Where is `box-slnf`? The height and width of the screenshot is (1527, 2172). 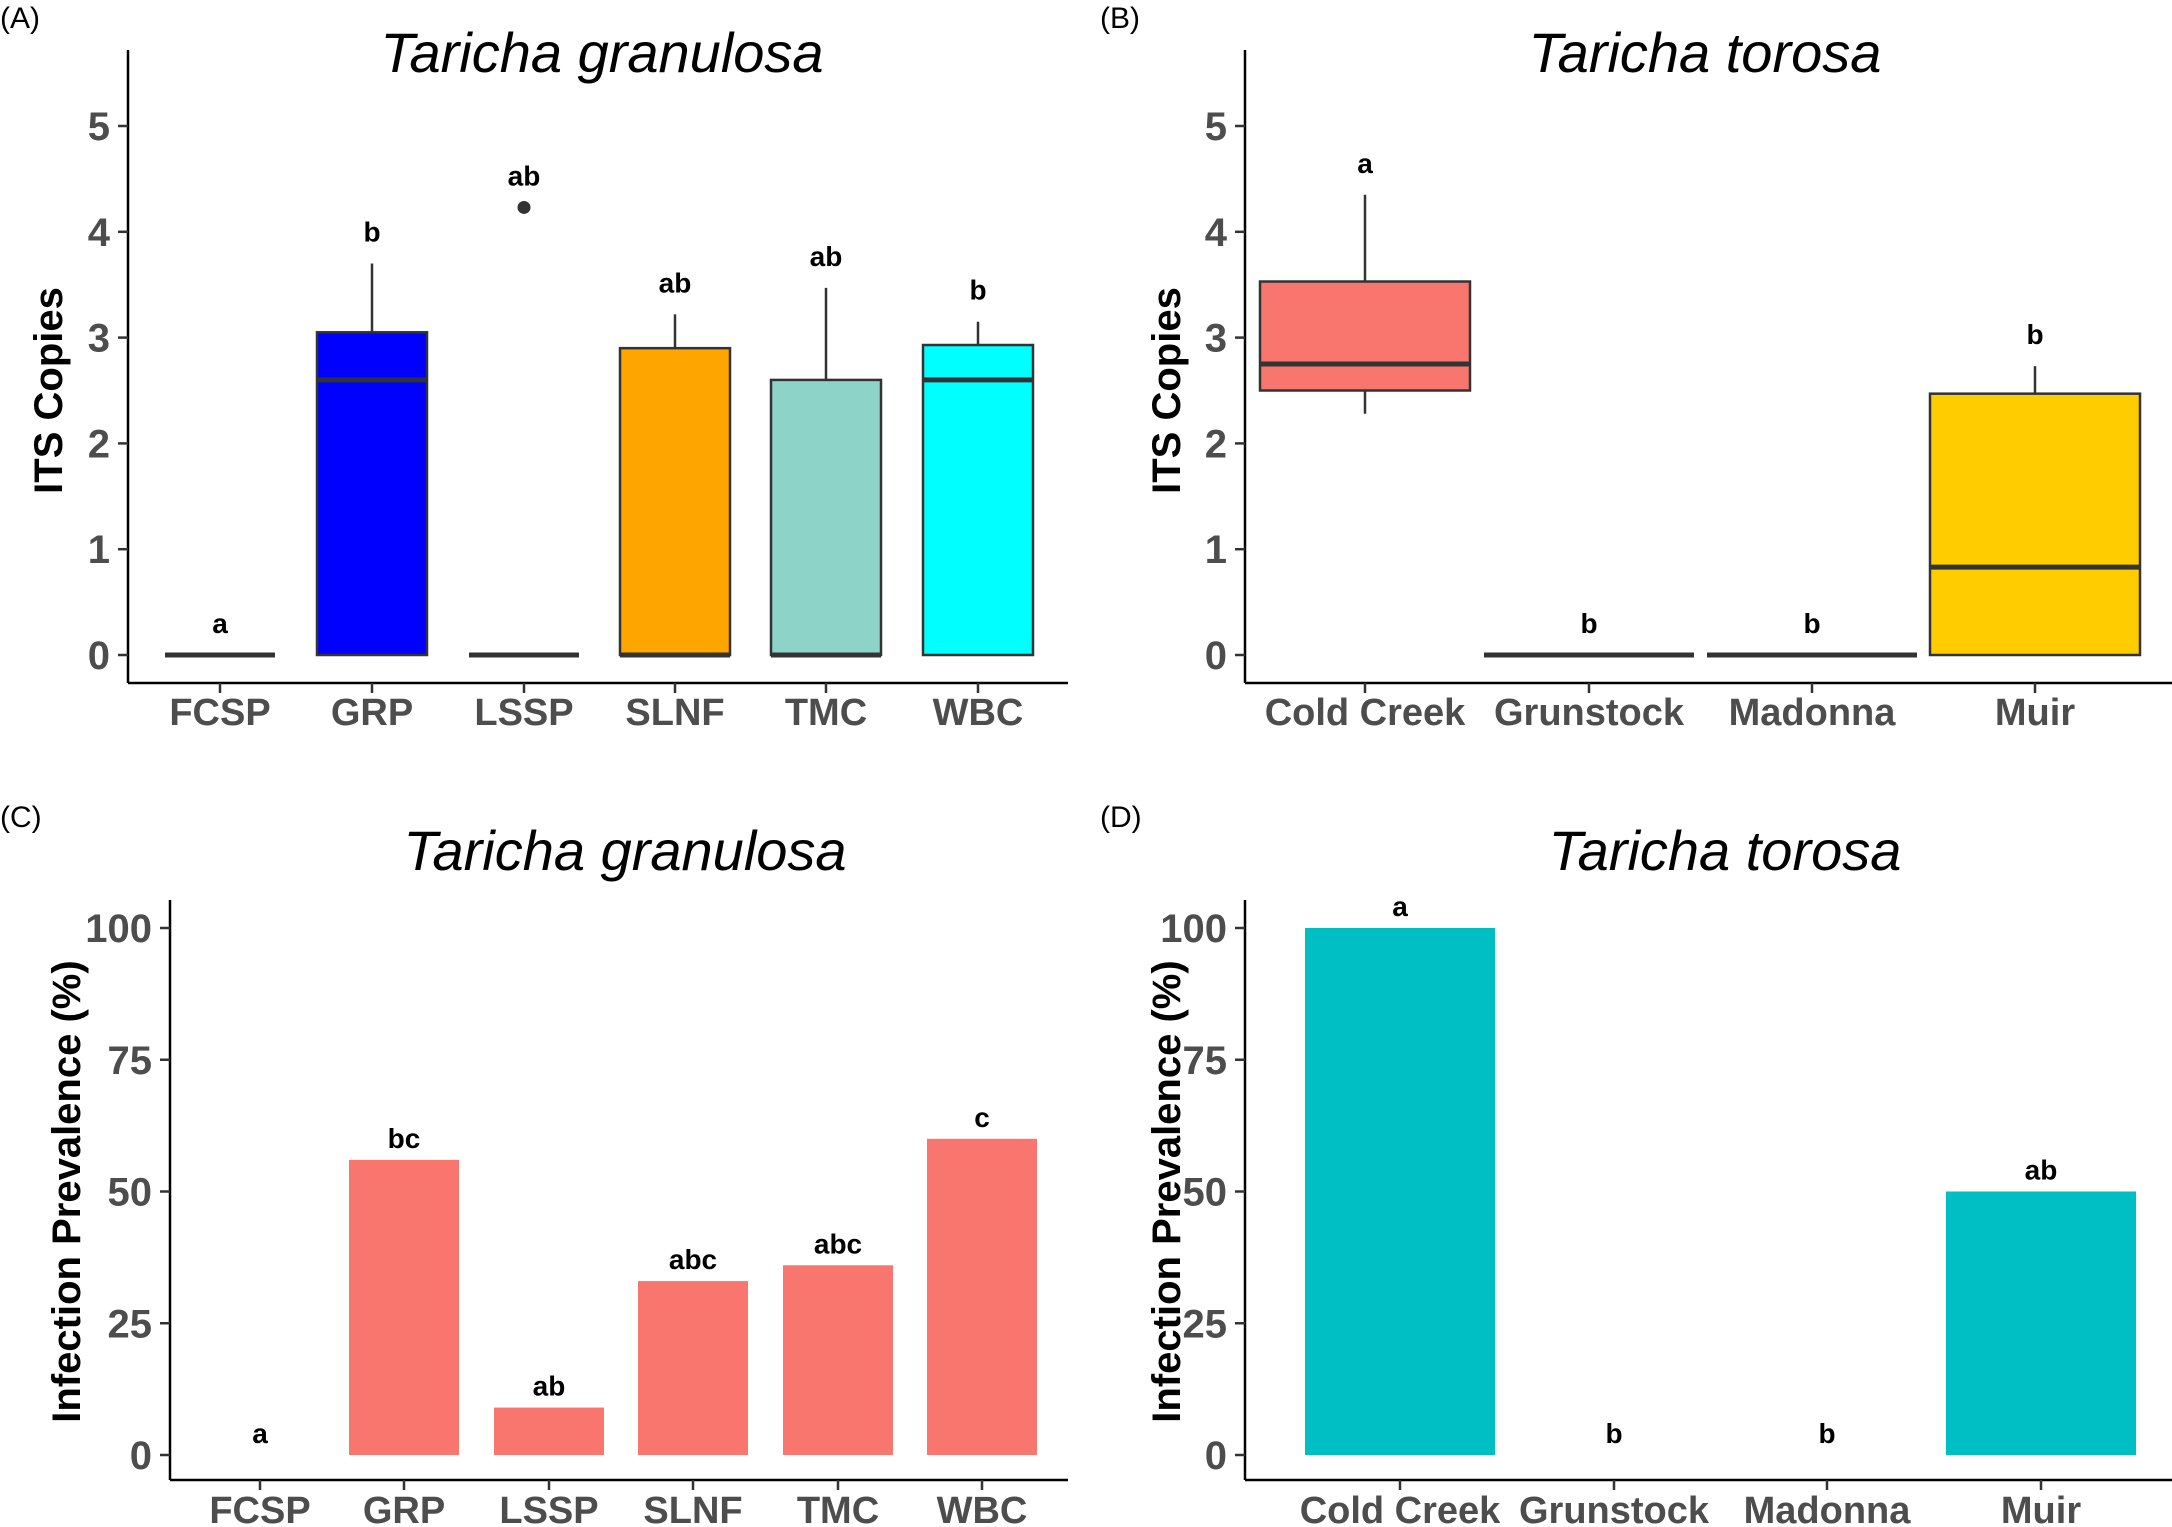 box-slnf is located at coordinates (675, 486).